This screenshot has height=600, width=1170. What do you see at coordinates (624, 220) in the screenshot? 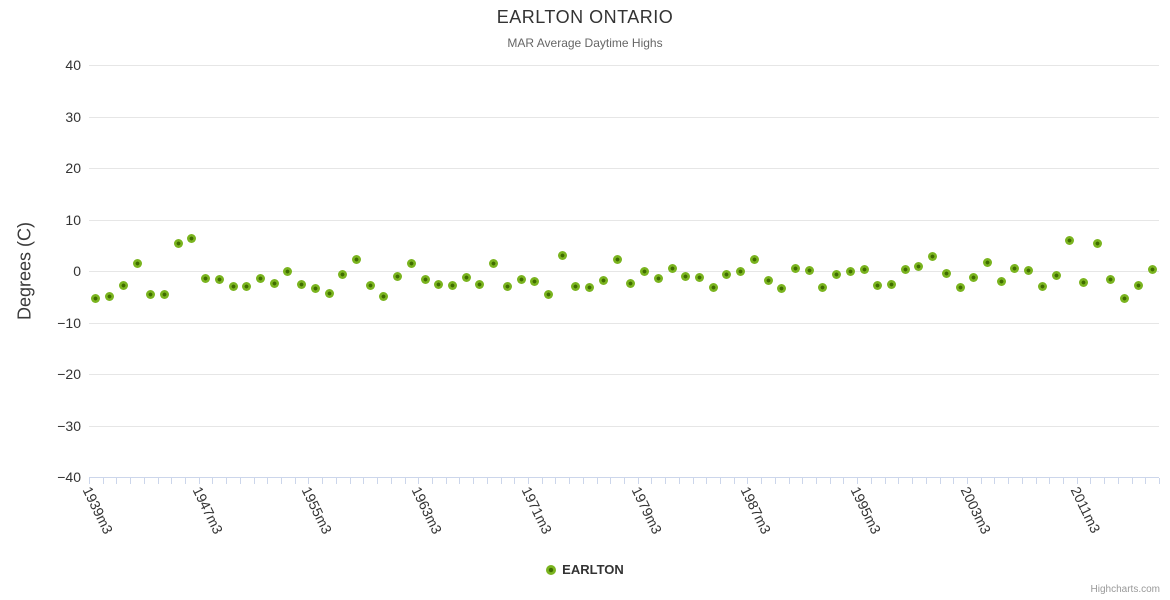
I see `y-gridline` at bounding box center [624, 220].